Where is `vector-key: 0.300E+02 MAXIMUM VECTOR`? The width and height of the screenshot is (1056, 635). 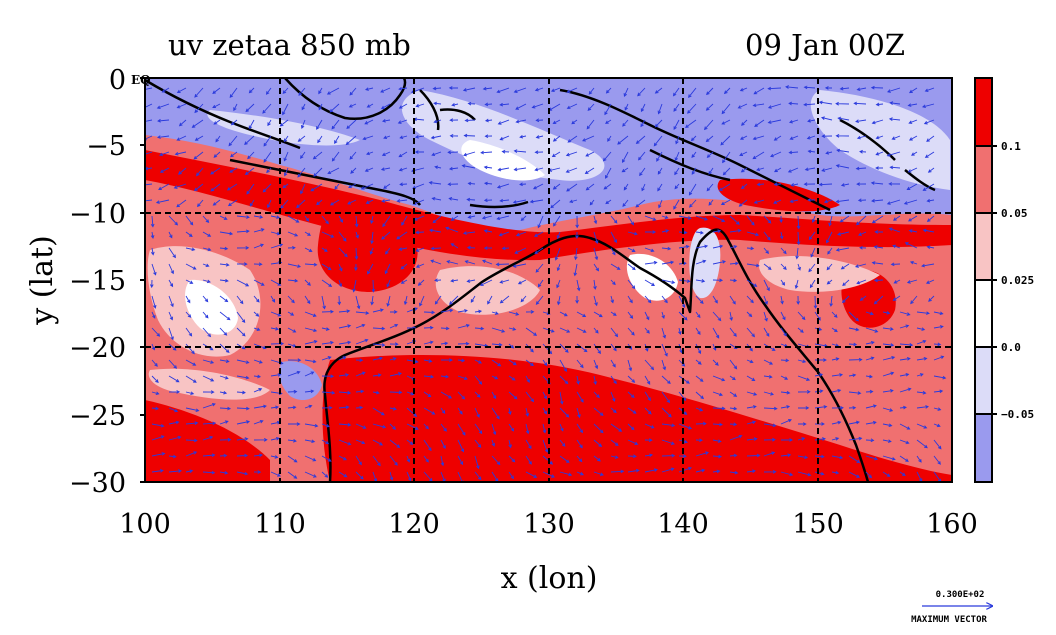 vector-key: 0.300E+02 MAXIMUM VECTOR is located at coordinates (951, 607).